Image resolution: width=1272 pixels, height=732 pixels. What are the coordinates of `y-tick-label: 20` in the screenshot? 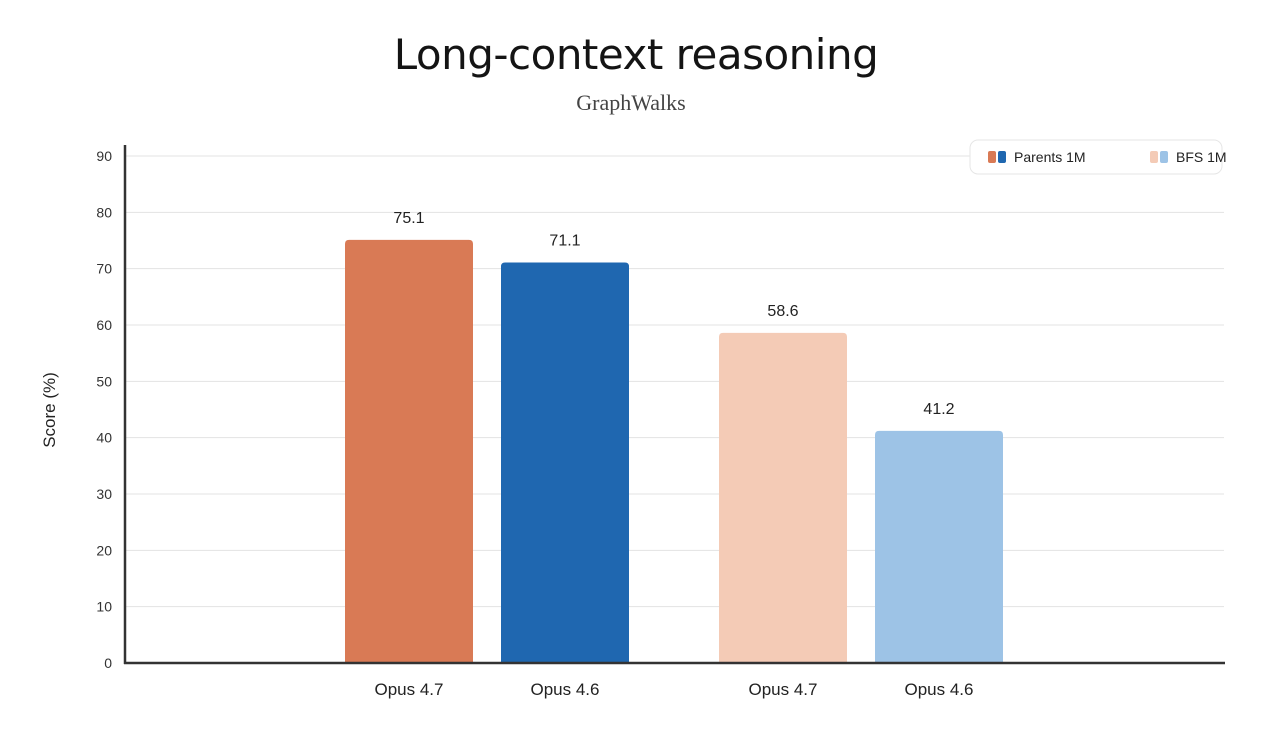 It's located at (104, 550).